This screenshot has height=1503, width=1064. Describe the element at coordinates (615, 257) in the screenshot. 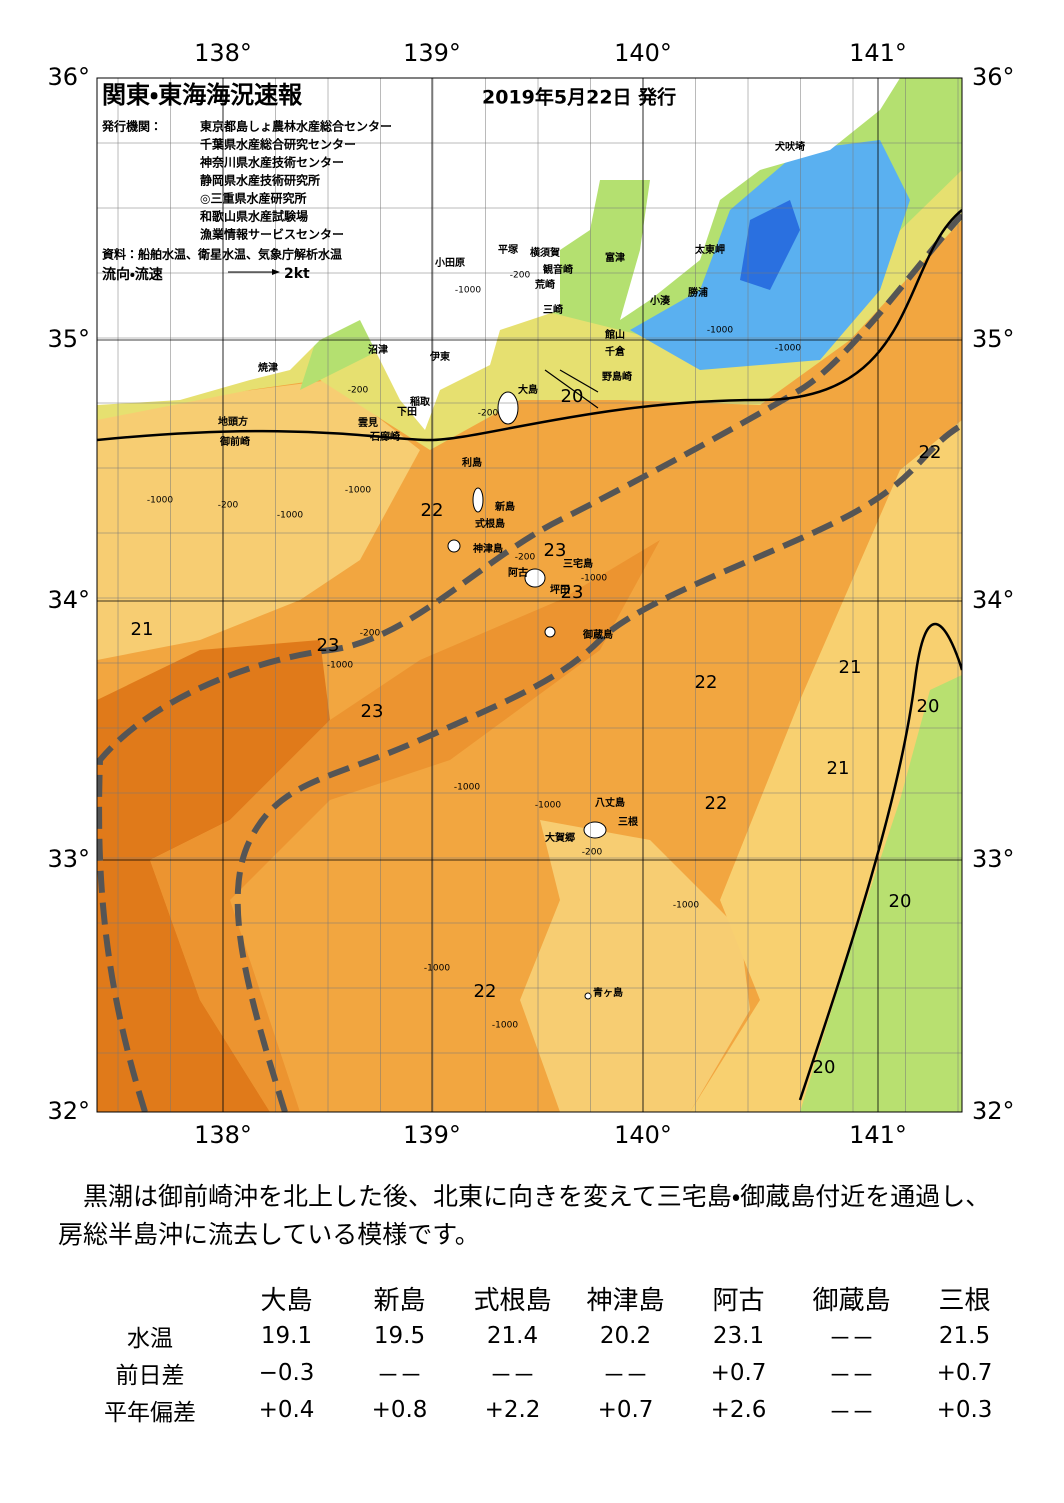

I see `place-name: 富津` at that location.